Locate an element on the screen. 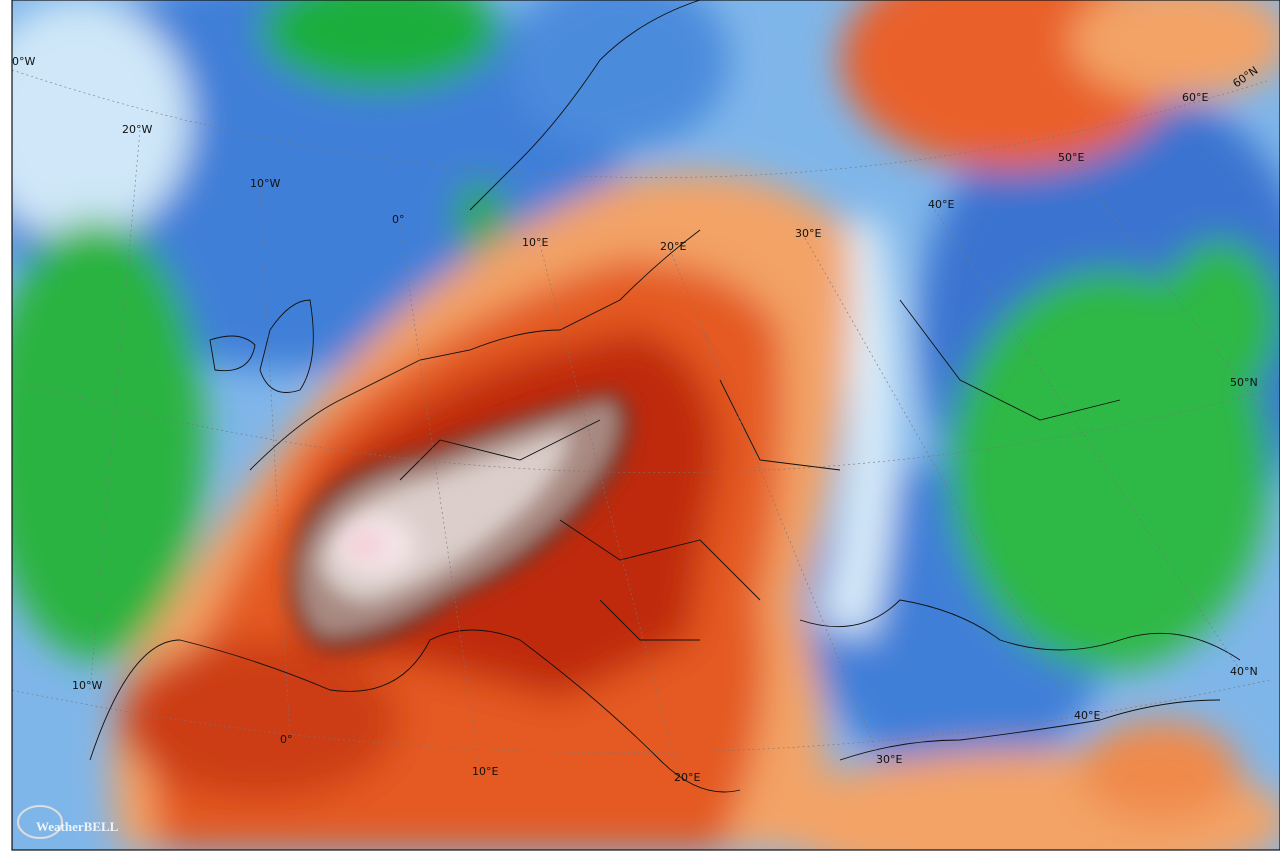 Image resolution: width=1280 pixels, height=852 pixels. longitude-label: 60°E is located at coordinates (1195, 97).